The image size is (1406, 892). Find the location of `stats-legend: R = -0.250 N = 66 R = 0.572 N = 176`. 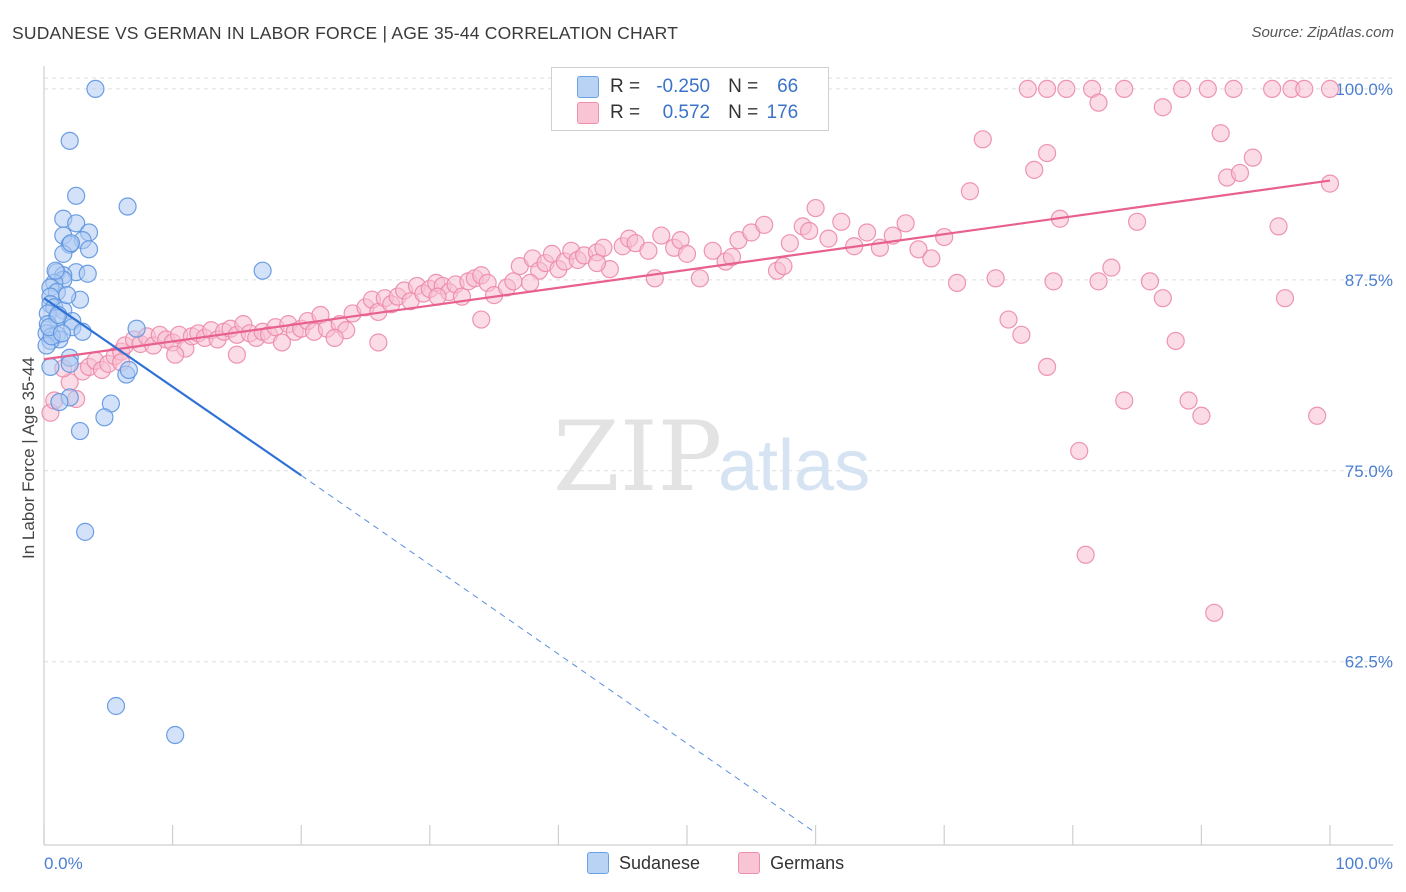

stats-legend: R = -0.250 N = 66 R = 0.572 N = 176 is located at coordinates (690, 99).